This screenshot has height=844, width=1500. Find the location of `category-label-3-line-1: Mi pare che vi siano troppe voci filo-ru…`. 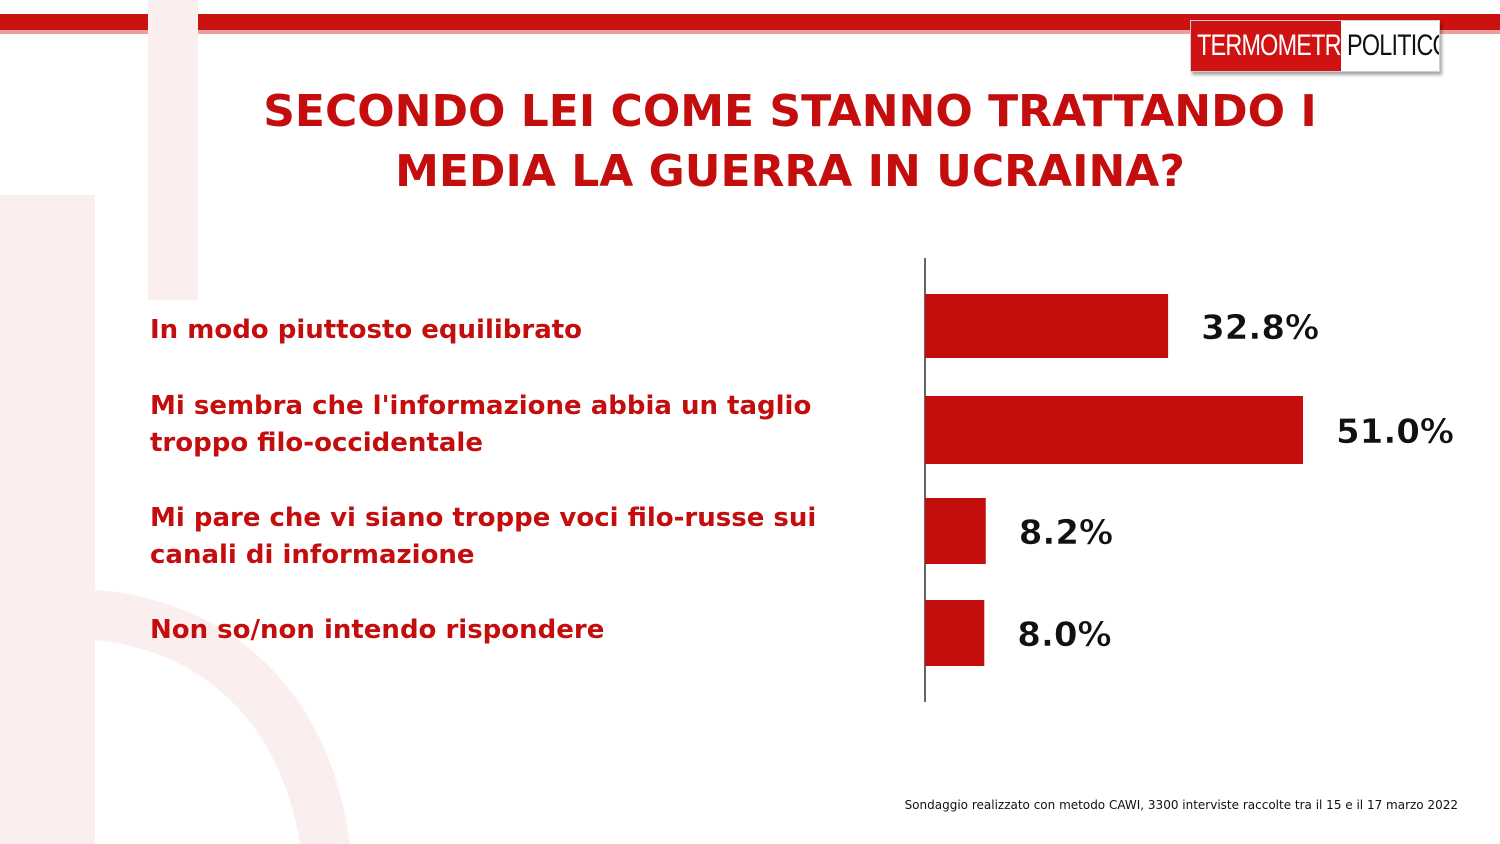

category-label-3-line-1: Mi pare che vi siano troppe voci filo-ru… is located at coordinates (483, 518).